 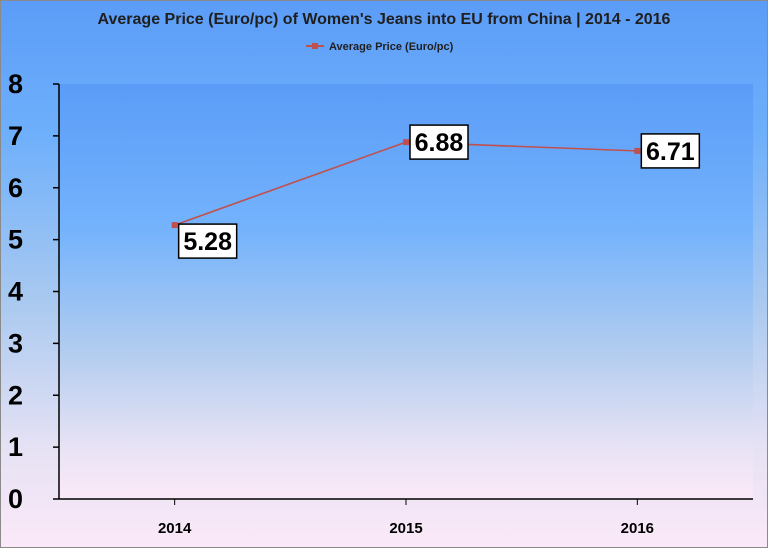 I want to click on y-tick-label: 6, so click(x=15, y=188).